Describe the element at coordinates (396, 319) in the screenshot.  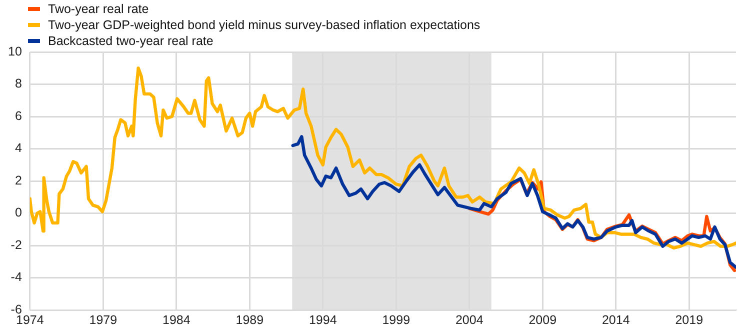
I see `x-tick-label: 1999` at that location.